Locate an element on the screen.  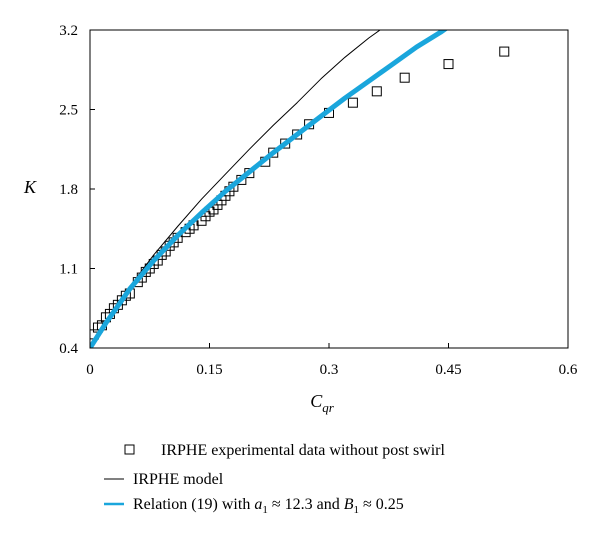
x-tick-label: 0.15 is located at coordinates (209, 370).